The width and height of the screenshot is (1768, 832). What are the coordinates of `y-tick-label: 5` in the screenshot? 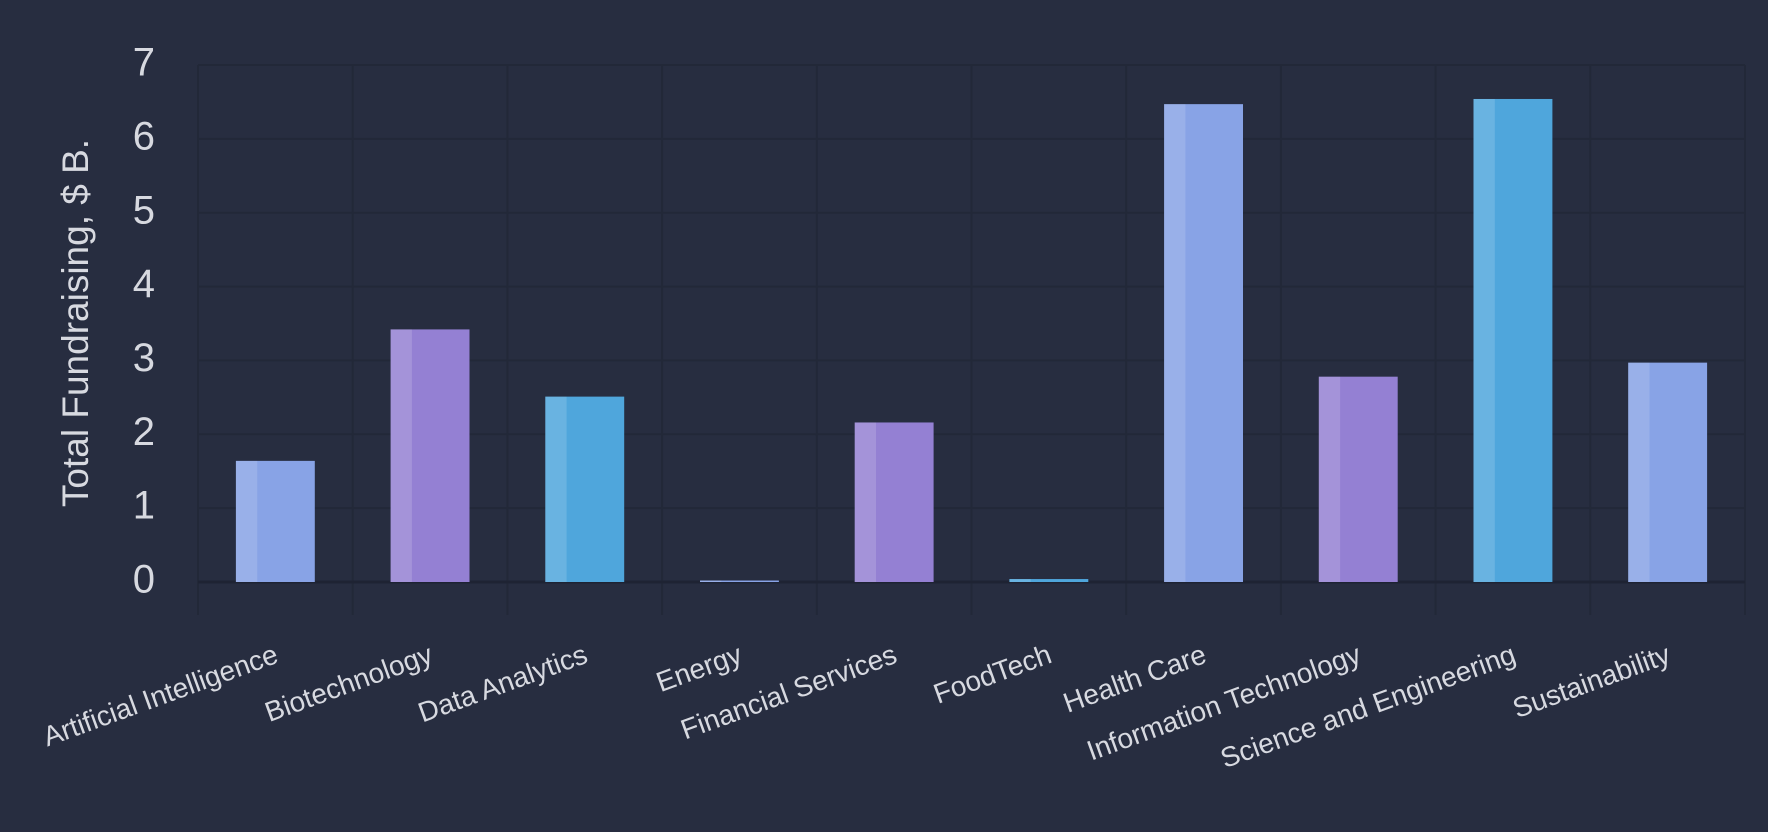 It's located at (144, 210).